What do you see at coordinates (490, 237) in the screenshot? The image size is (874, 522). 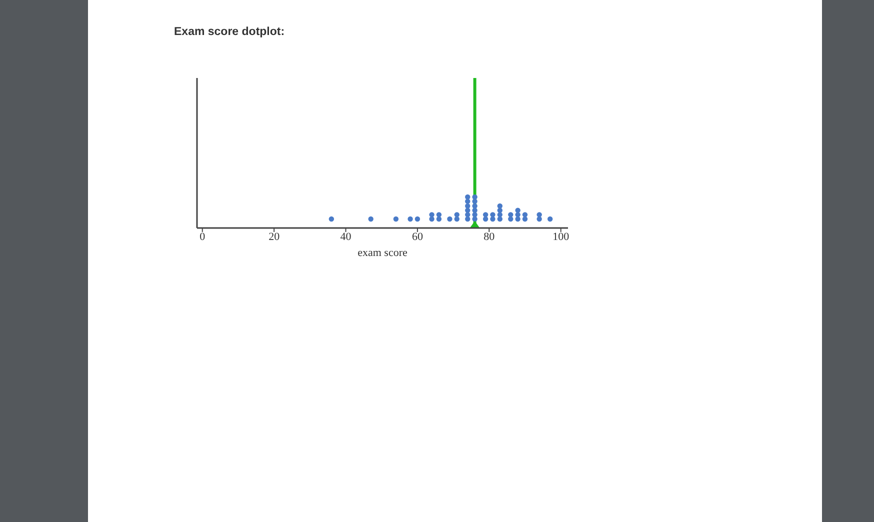 I see `x-tick-label: 80` at bounding box center [490, 237].